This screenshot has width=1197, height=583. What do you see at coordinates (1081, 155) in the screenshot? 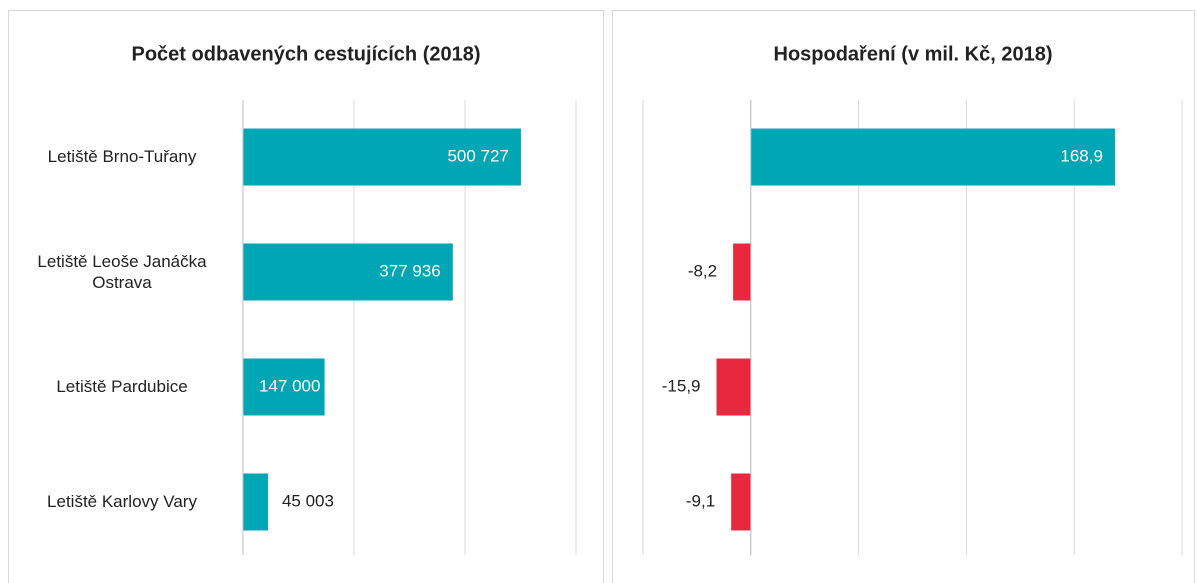
I see `value-label: 168,9` at bounding box center [1081, 155].